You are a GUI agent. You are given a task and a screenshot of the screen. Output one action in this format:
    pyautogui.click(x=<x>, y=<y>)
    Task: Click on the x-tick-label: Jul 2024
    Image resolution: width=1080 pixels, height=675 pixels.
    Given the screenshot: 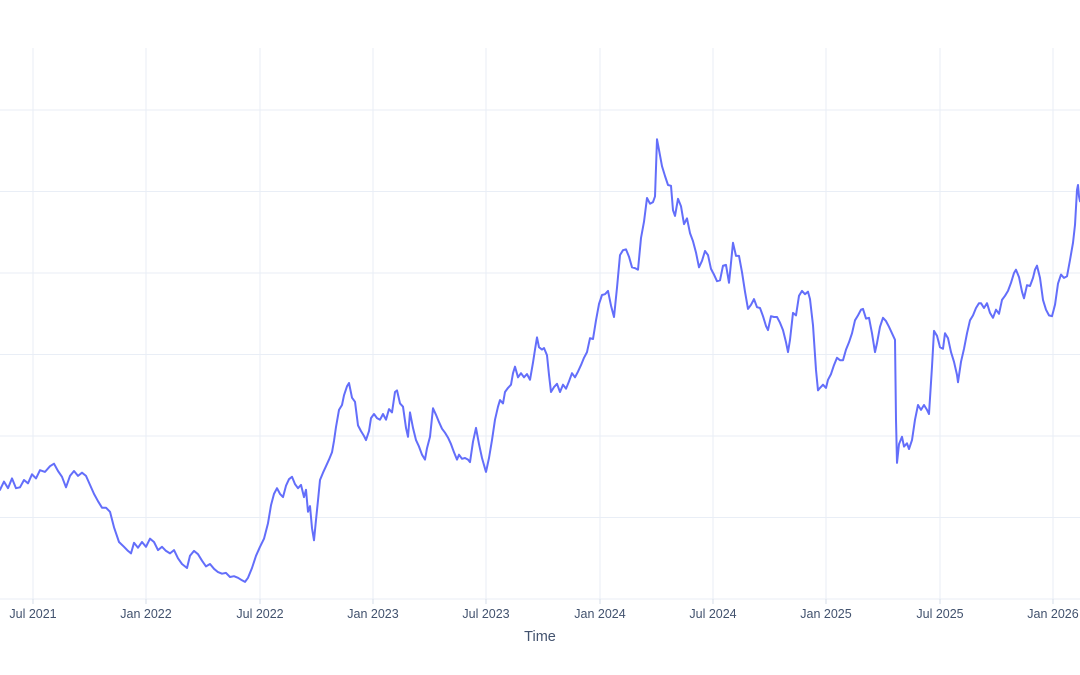 What is the action you would take?
    pyautogui.click(x=713, y=614)
    